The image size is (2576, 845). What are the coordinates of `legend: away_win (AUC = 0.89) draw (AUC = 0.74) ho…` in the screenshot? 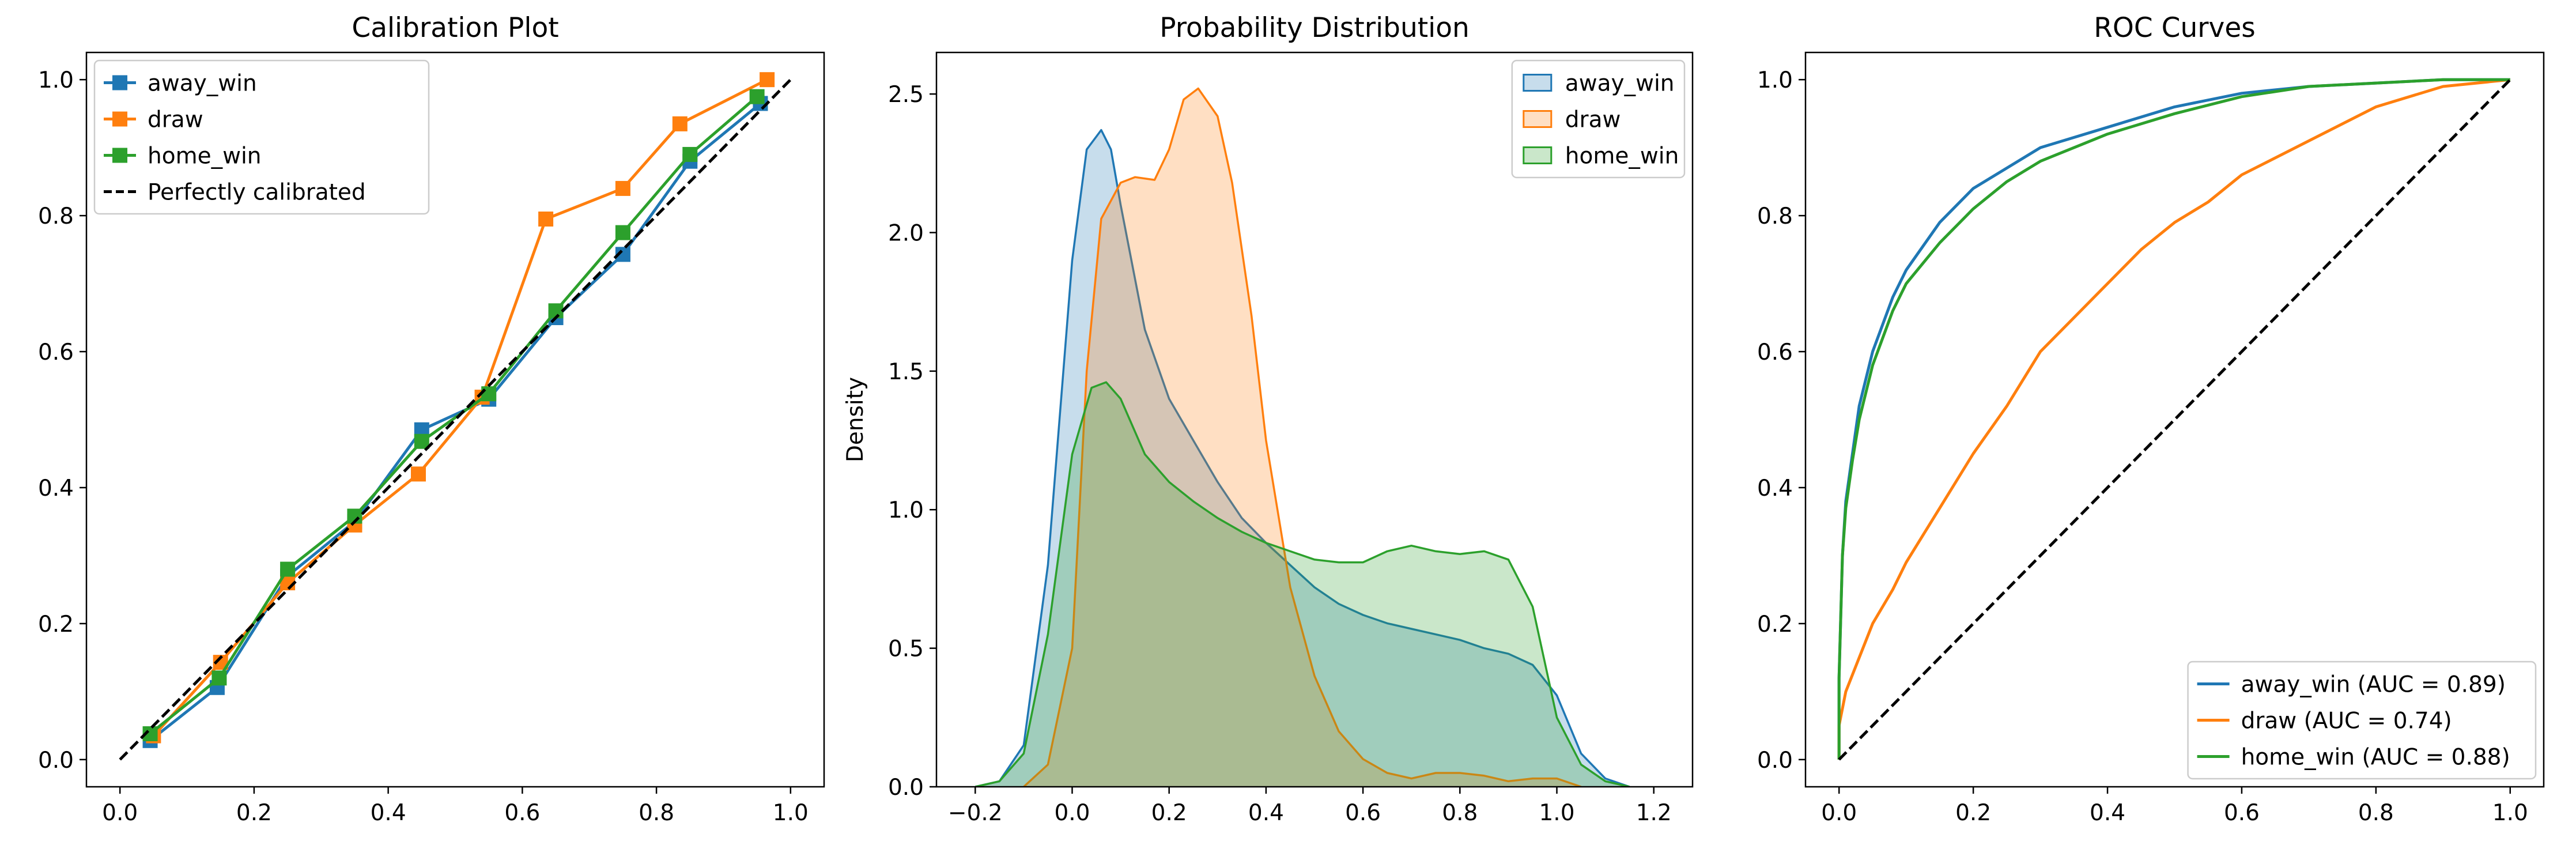 It's located at (2362, 720).